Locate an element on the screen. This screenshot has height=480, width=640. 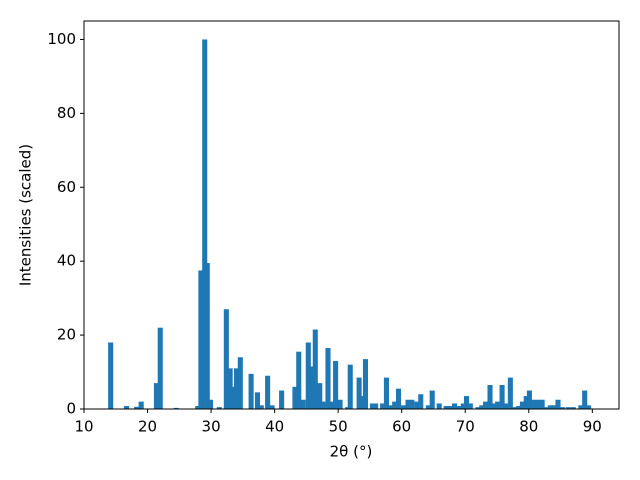
x-tick-label: 40 is located at coordinates (274, 427).